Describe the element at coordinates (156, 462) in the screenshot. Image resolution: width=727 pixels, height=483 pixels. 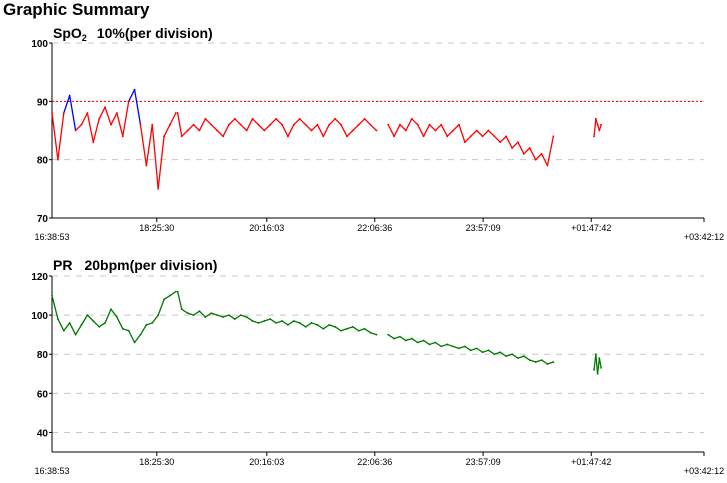
I see `pr-xtick-label: 18:25:30` at that location.